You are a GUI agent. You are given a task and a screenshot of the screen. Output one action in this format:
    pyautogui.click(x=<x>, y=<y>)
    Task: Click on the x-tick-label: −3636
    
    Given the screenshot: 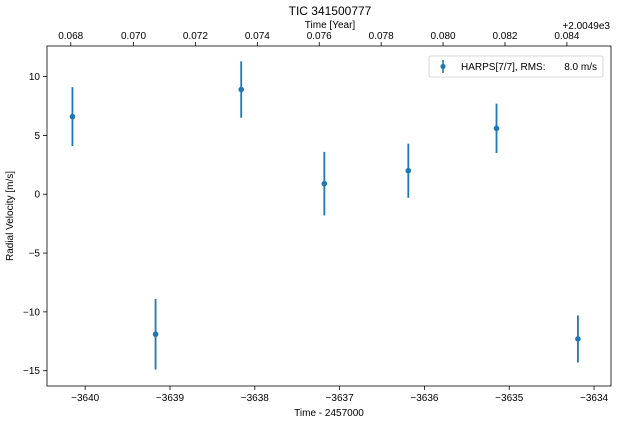 What is the action you would take?
    pyautogui.click(x=424, y=398)
    